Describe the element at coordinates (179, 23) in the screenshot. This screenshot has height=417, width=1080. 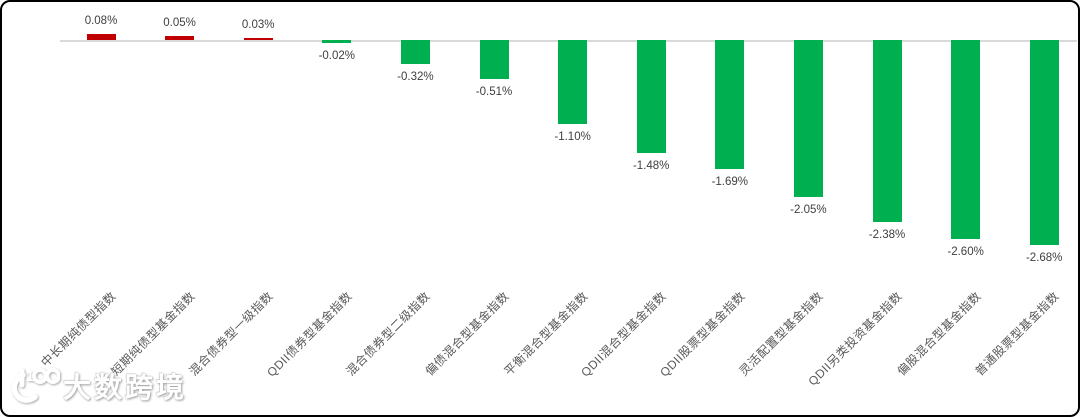
I see `value-label: 0.05%` at that location.